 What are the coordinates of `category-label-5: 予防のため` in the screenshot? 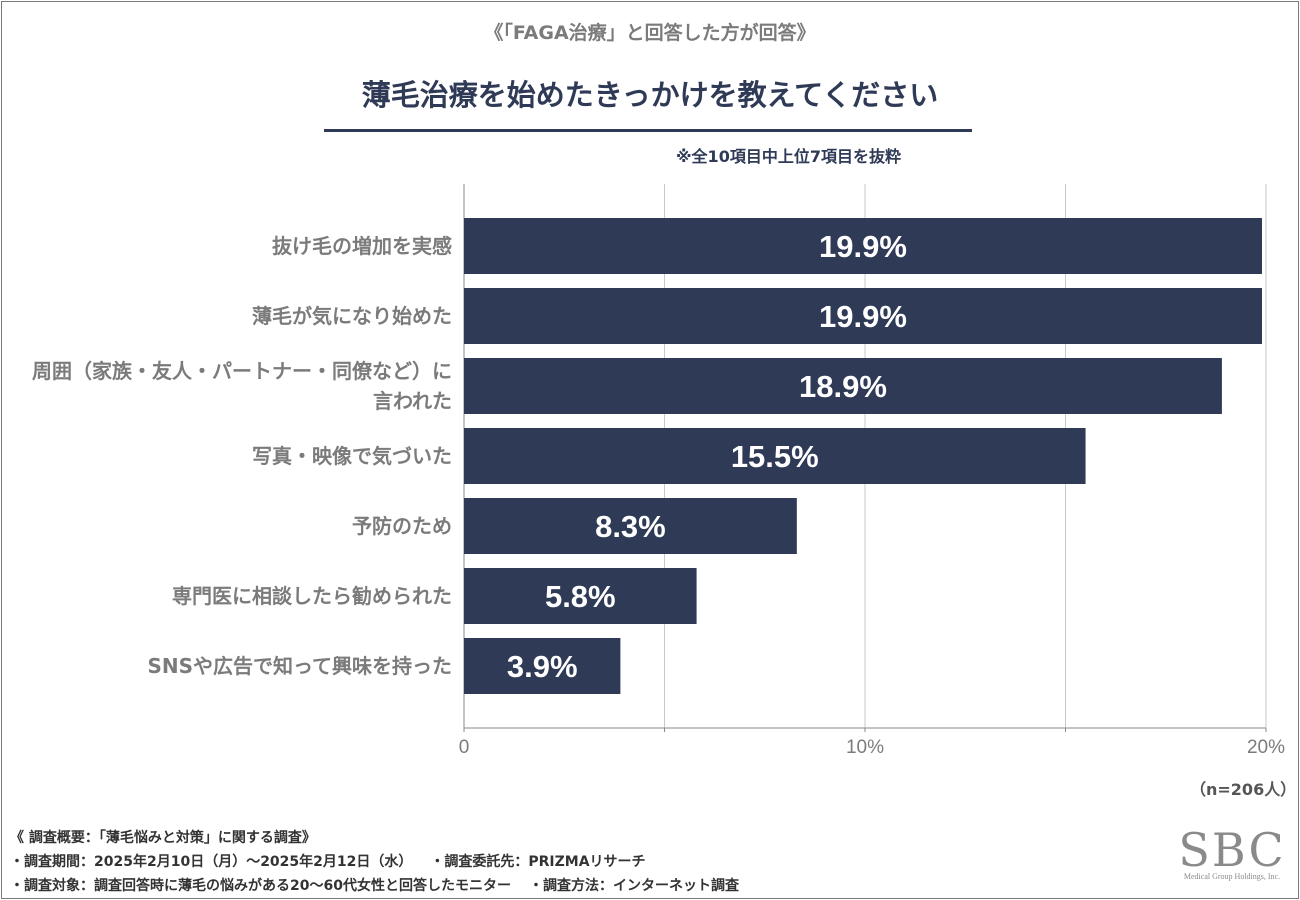 It's located at (402, 526).